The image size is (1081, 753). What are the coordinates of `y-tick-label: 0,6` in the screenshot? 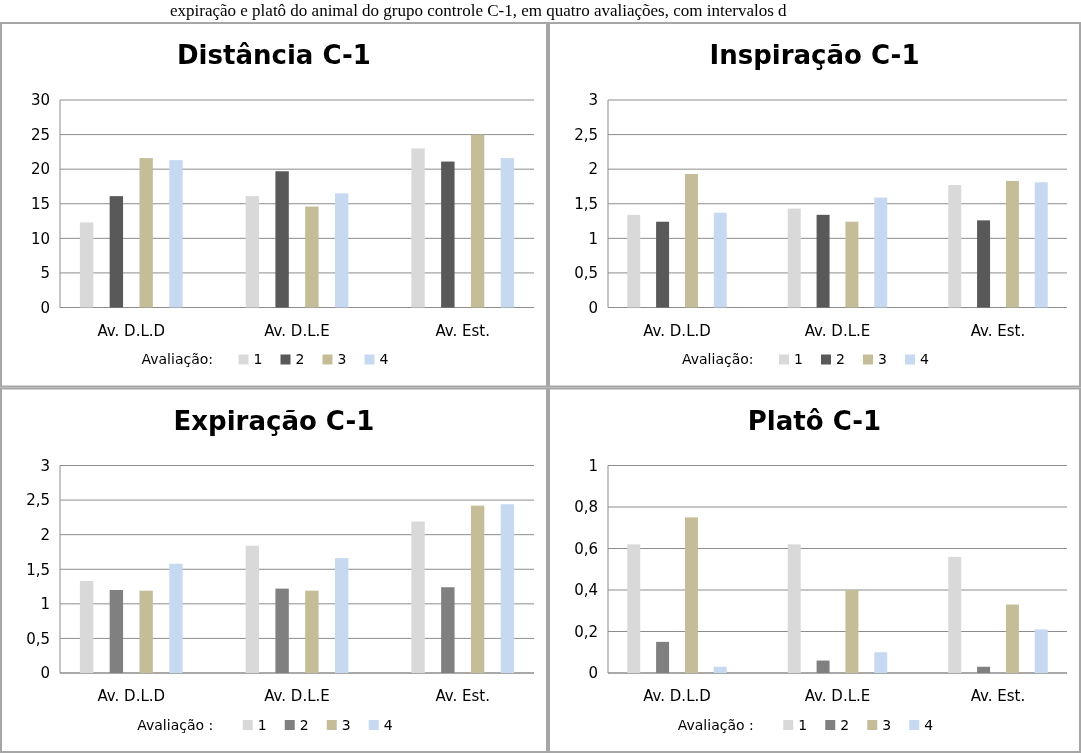 It's located at (586, 548).